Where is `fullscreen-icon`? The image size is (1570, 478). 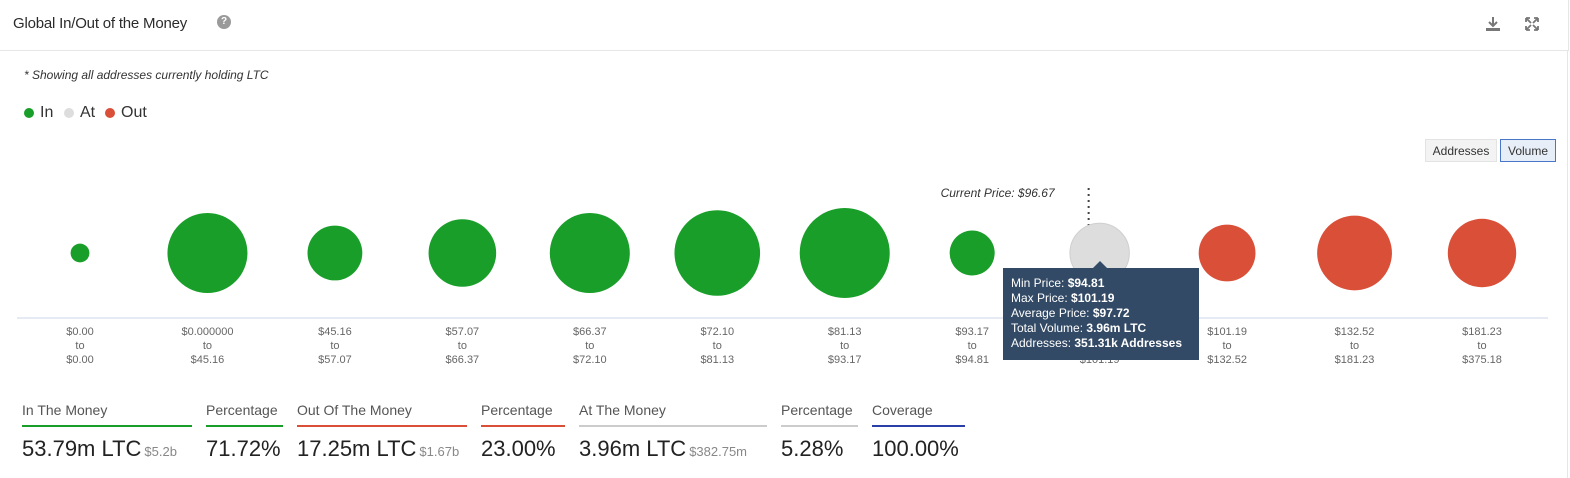
fullscreen-icon is located at coordinates (1532, 24).